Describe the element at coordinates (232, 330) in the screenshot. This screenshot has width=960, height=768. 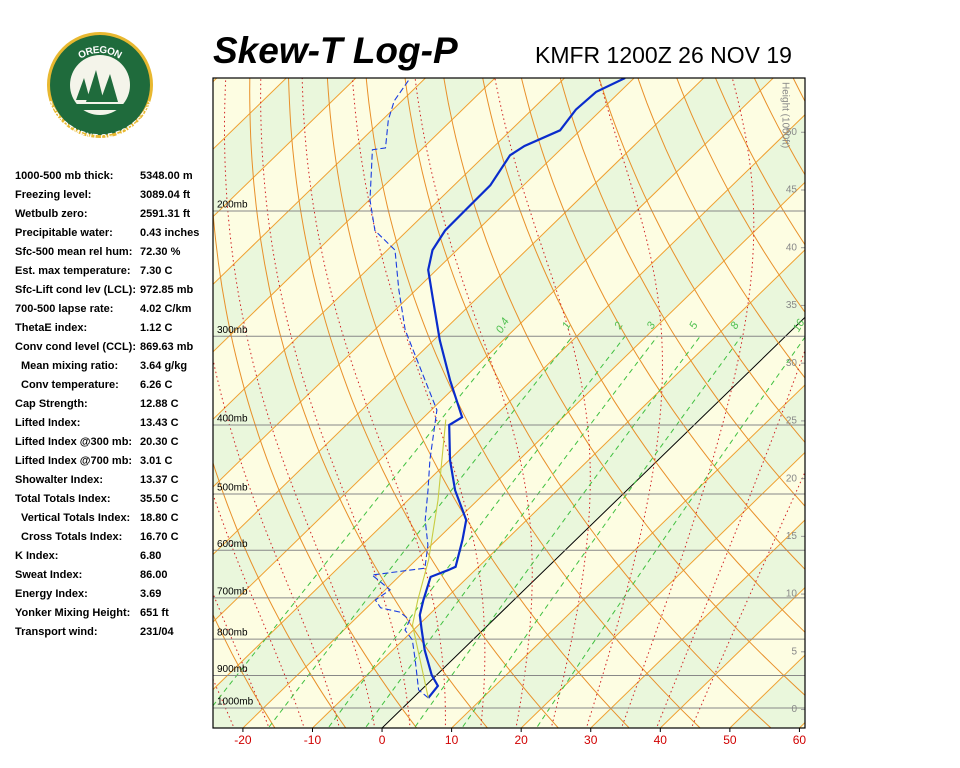
I see `pressure-label: 300mb` at that location.